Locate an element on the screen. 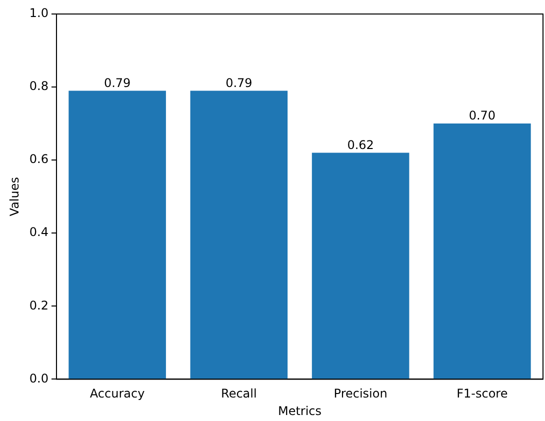 The image size is (545, 421). data-label: 0.62 is located at coordinates (360, 145).